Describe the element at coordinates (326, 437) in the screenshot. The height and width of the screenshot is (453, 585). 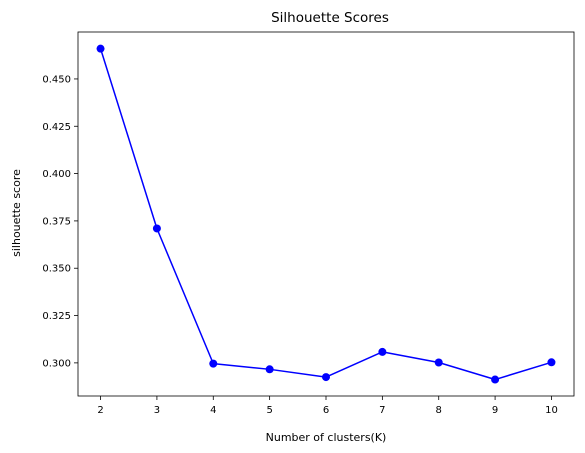
I see `x-axis-label: Number of clusters(K)` at that location.